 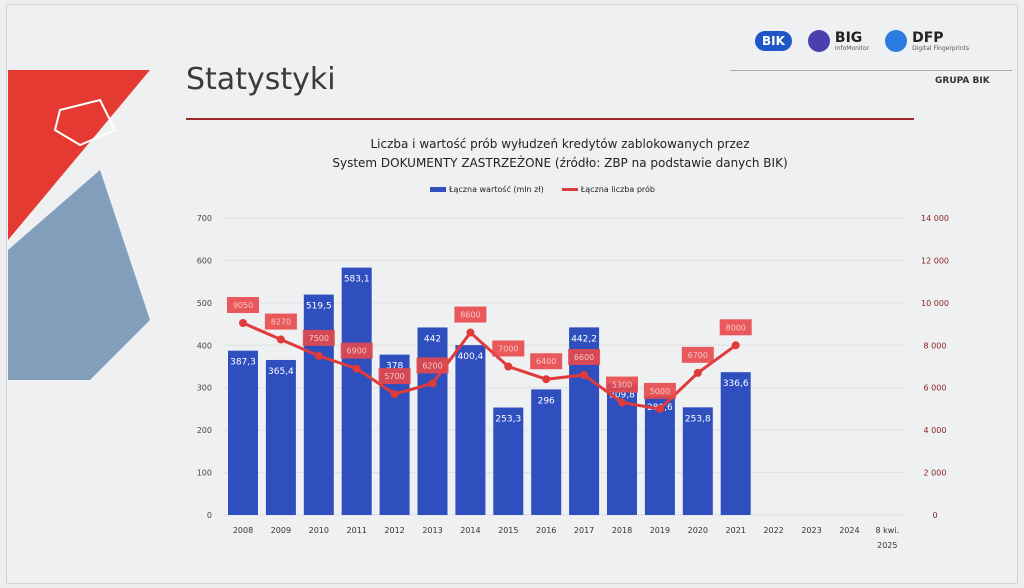 I want to click on line-data-label: 6700, so click(x=698, y=355).